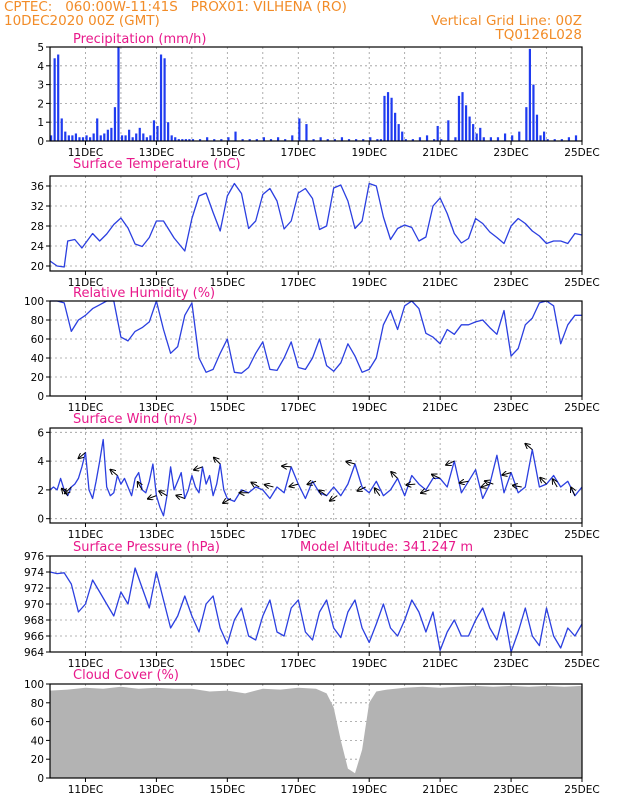 Image resolution: width=618 pixels, height=800 pixels. Describe the element at coordinates (34, 605) in the screenshot. I see `pressure-ytick-label: 970` at that location.